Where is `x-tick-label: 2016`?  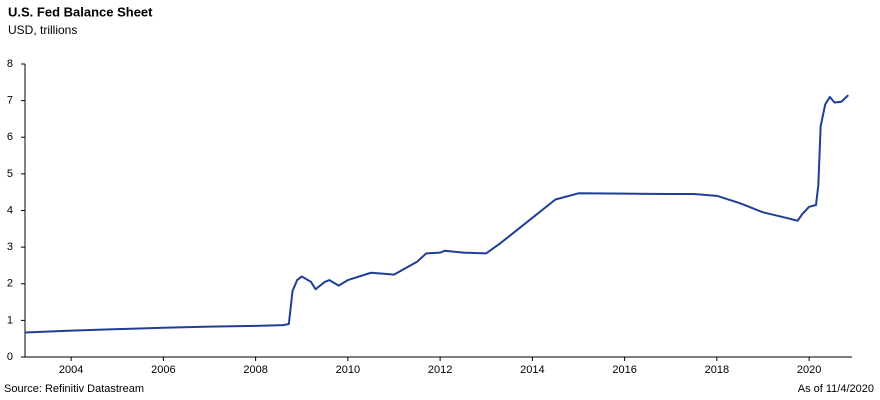
x-tick-label: 2016 is located at coordinates (624, 370).